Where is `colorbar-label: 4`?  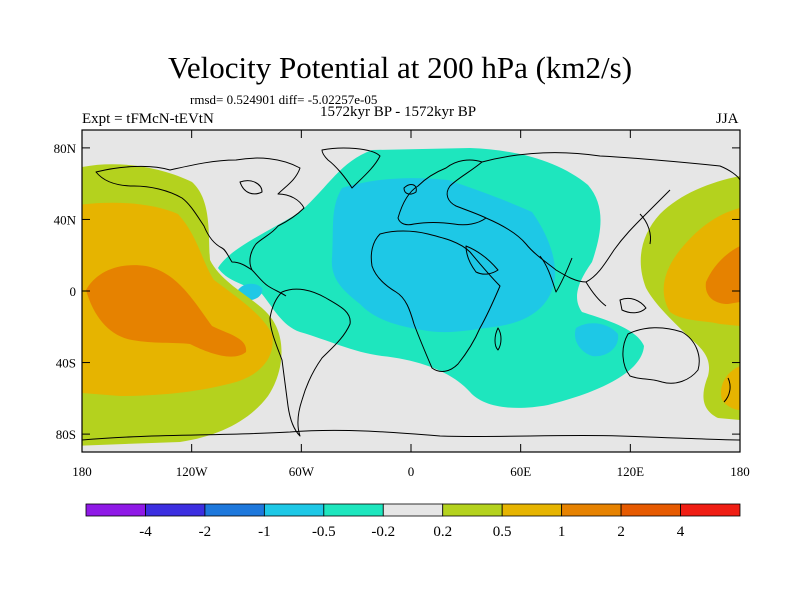
colorbar-label: 4 is located at coordinates (681, 532).